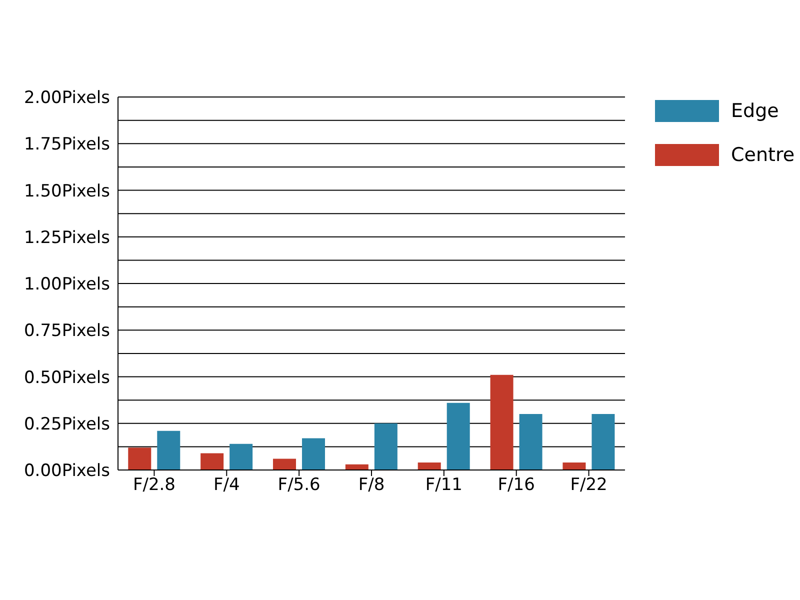 This screenshot has width=800, height=600. Describe the element at coordinates (67, 238) in the screenshot. I see `y-tick-label: 1.25Pixels` at that location.